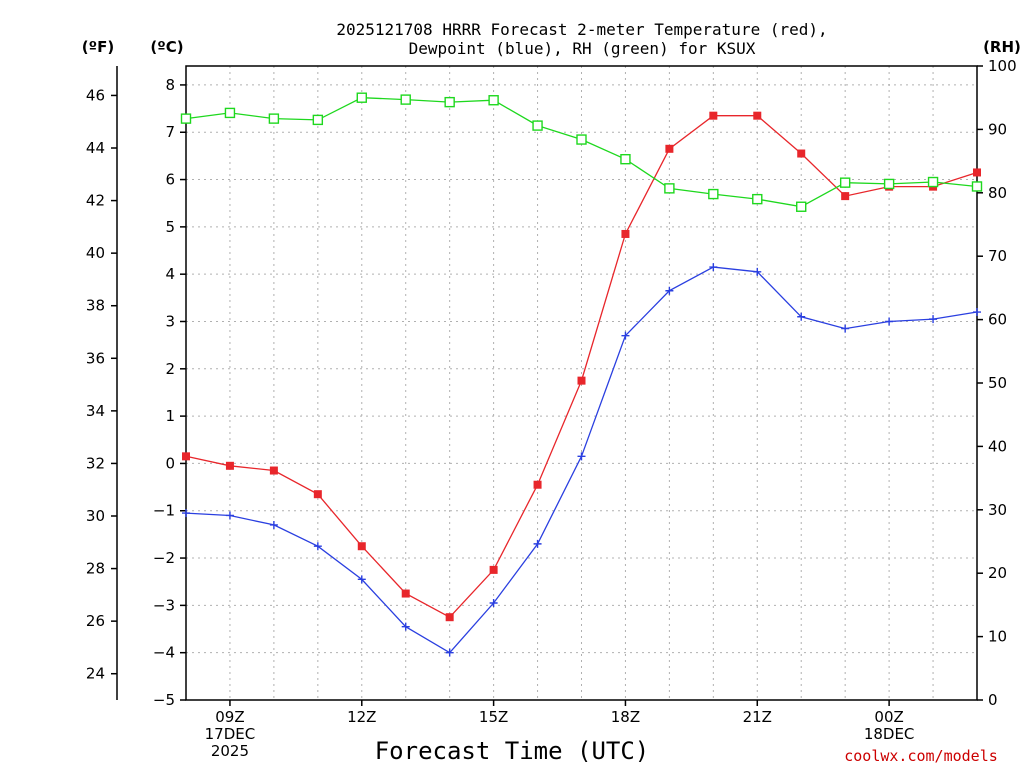  What do you see at coordinates (95, 569) in the screenshot?
I see `fahrenheit-tick-label: 28` at bounding box center [95, 569].